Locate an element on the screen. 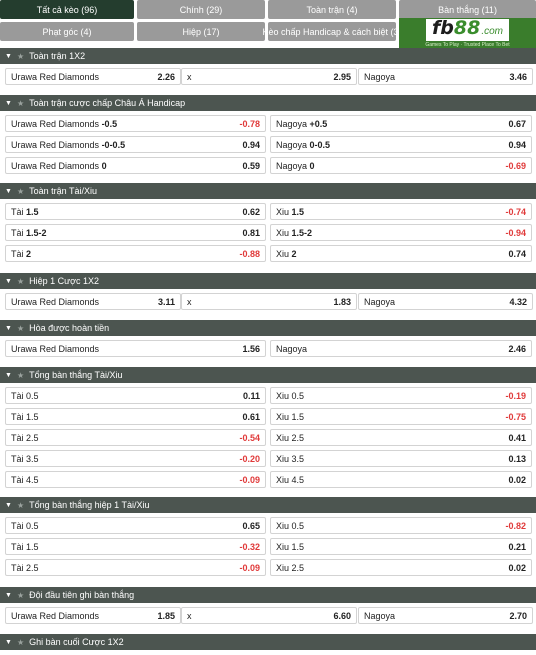  odds-cell: x 6.60 is located at coordinates (269, 615).